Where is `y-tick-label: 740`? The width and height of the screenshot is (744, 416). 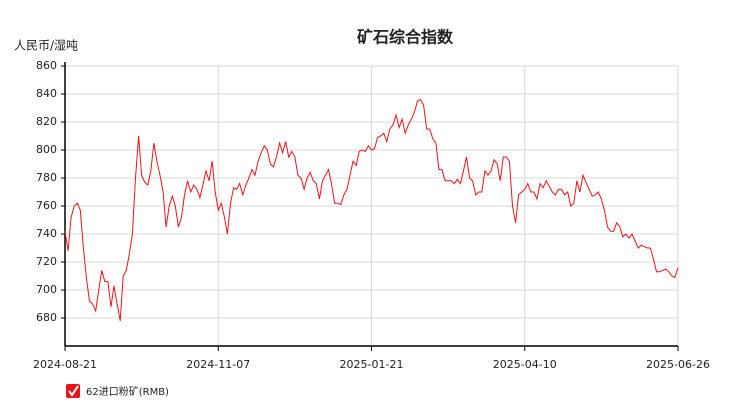
y-tick-label: 740 is located at coordinates (46, 233).